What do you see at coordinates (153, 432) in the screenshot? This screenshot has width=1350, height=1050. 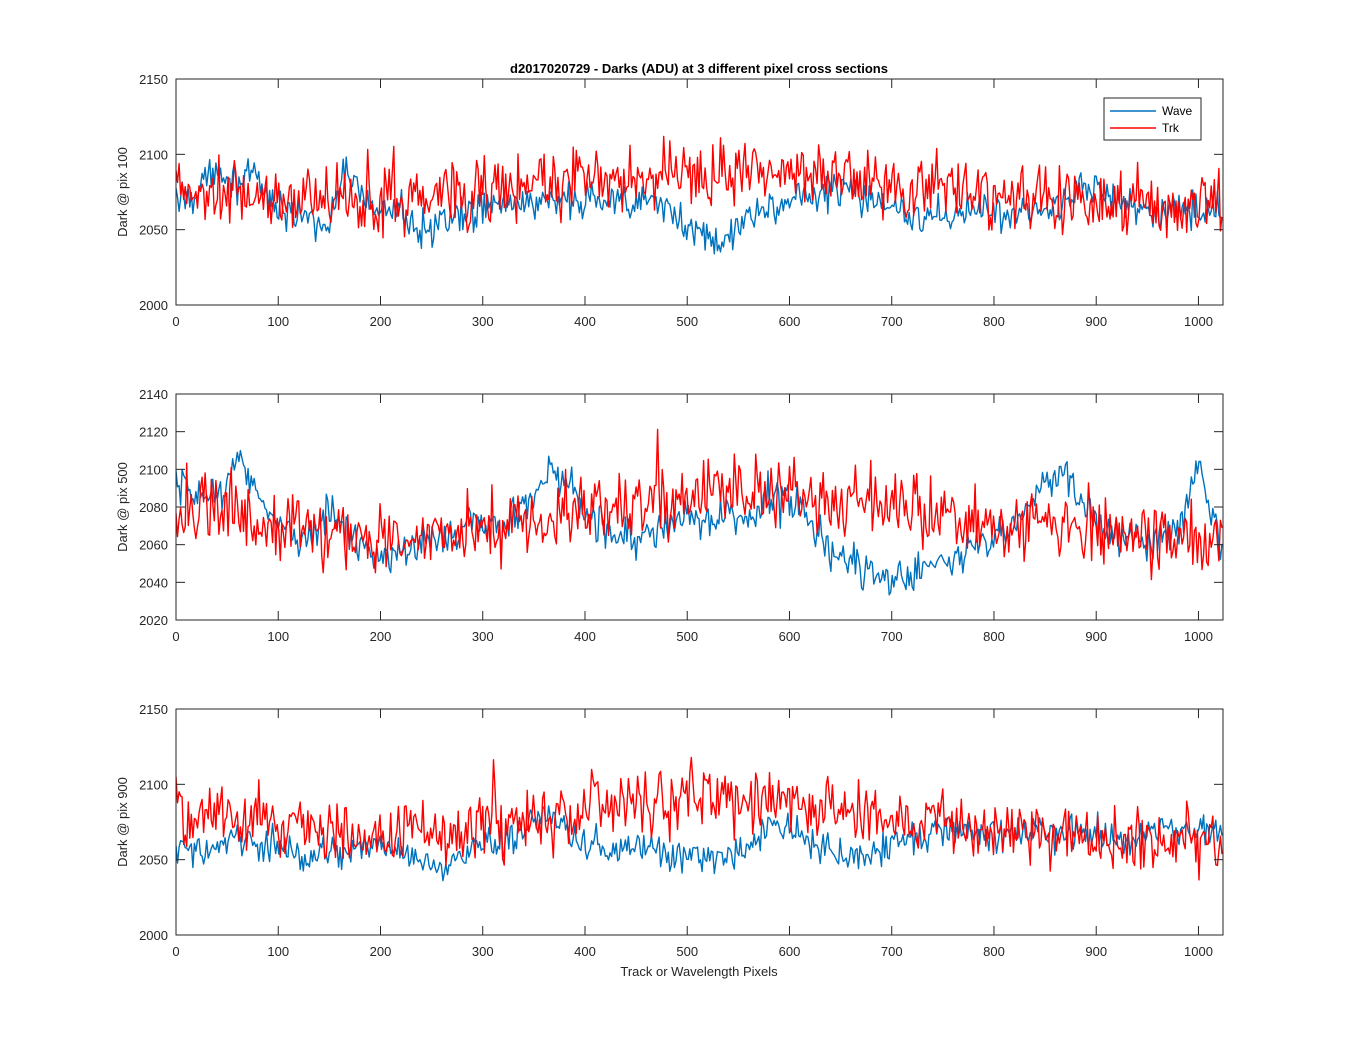 I see `y-tick-label: 2120` at bounding box center [153, 432].